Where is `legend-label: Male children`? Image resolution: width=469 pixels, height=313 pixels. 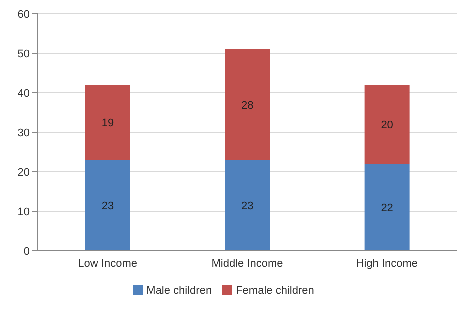 legend-label: Male children is located at coordinates (179, 291).